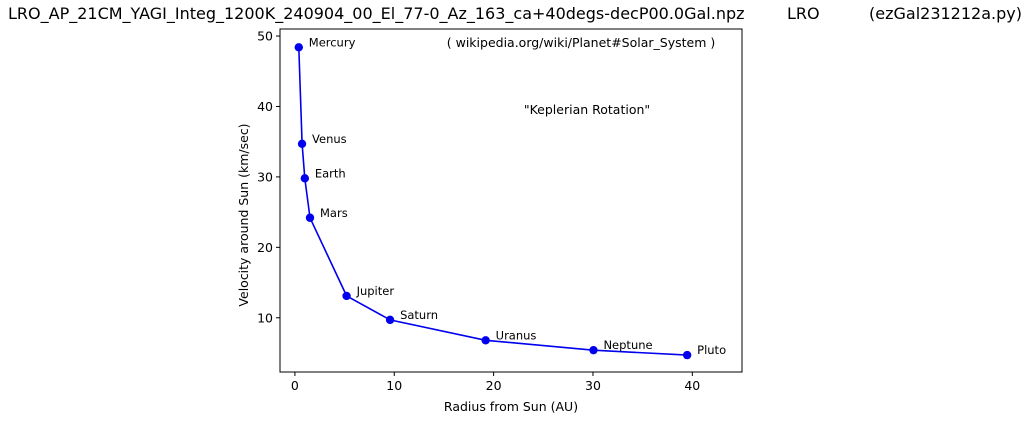 The height and width of the screenshot is (422, 1024). I want to click on data-point-pluto, so click(687, 355).